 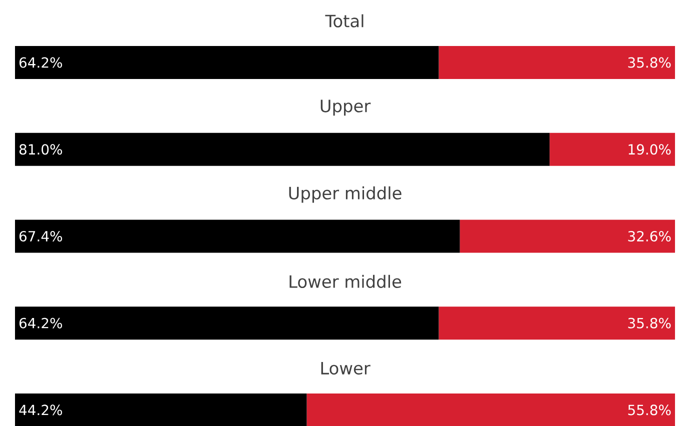 What do you see at coordinates (345, 108) in the screenshot?
I see `y-tick-label: Upper` at bounding box center [345, 108].